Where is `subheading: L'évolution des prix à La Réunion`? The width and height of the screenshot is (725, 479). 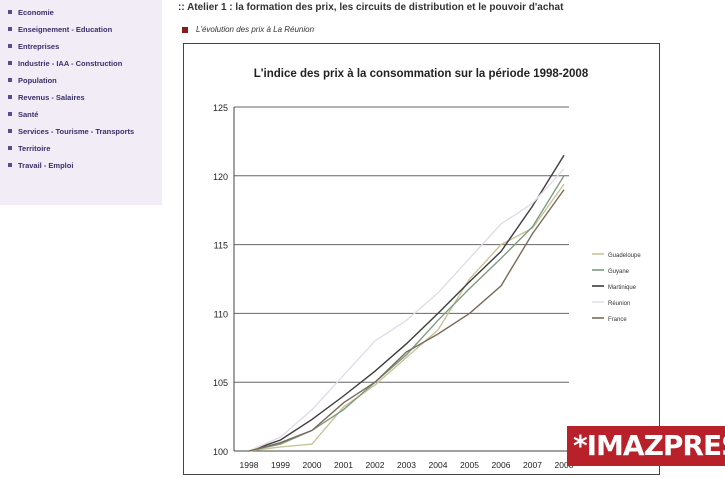
subheading: L'évolution des prix à La Réunion is located at coordinates (248, 29).